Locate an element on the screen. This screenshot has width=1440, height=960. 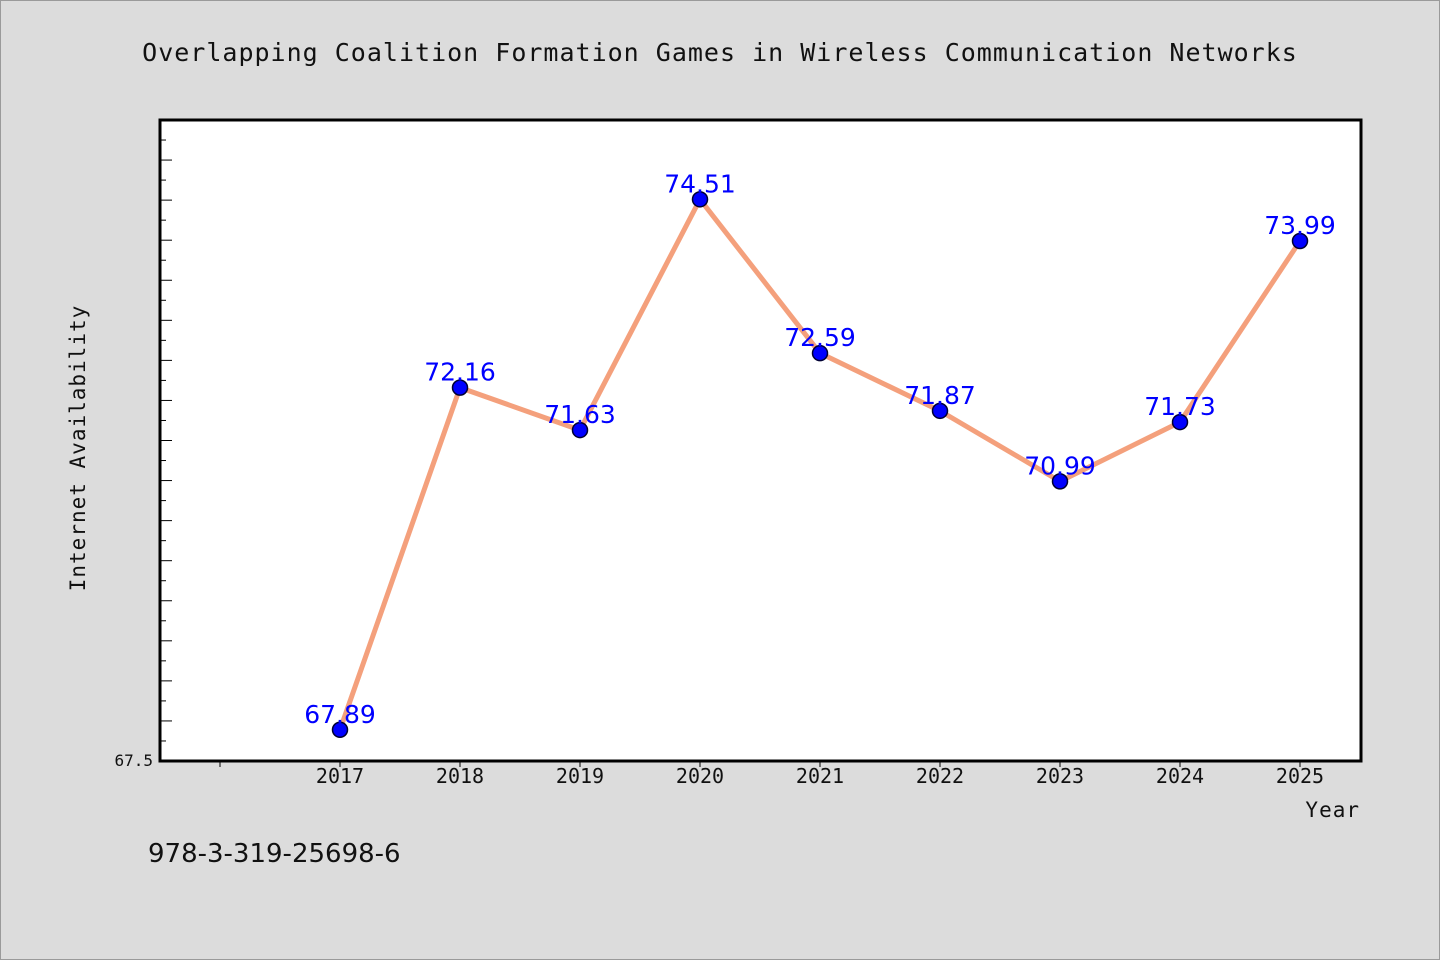
data-label: 71.63 is located at coordinates (580, 414).